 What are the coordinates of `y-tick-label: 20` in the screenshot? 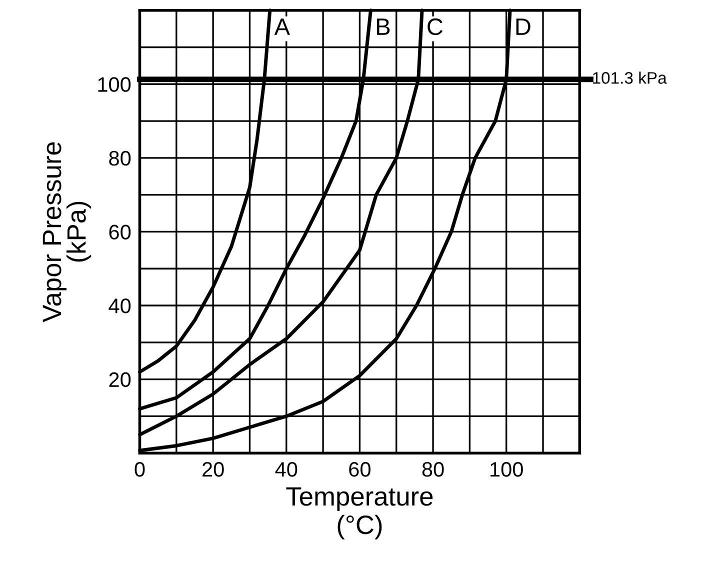 It's located at (120, 380).